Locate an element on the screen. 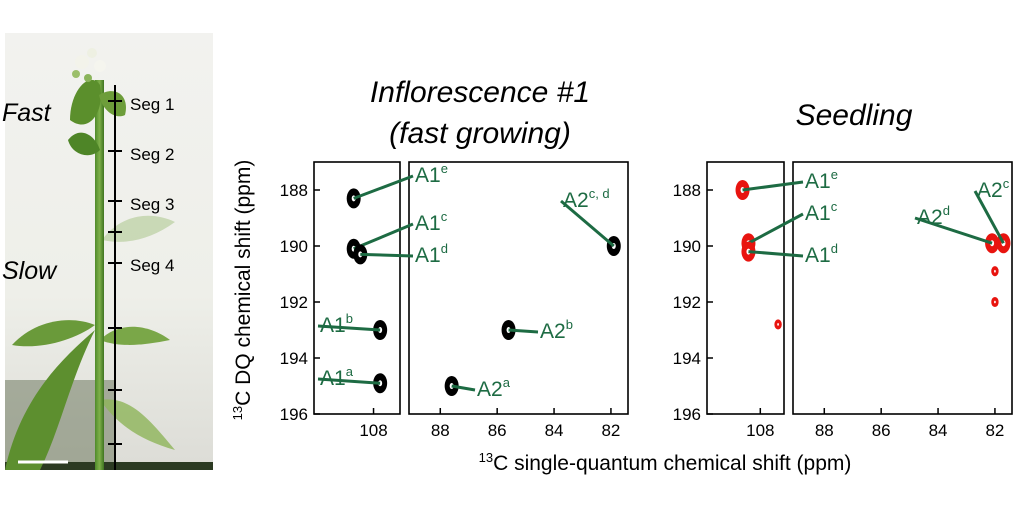  chart-1-x-tick-label: 88 is located at coordinates (440, 430).